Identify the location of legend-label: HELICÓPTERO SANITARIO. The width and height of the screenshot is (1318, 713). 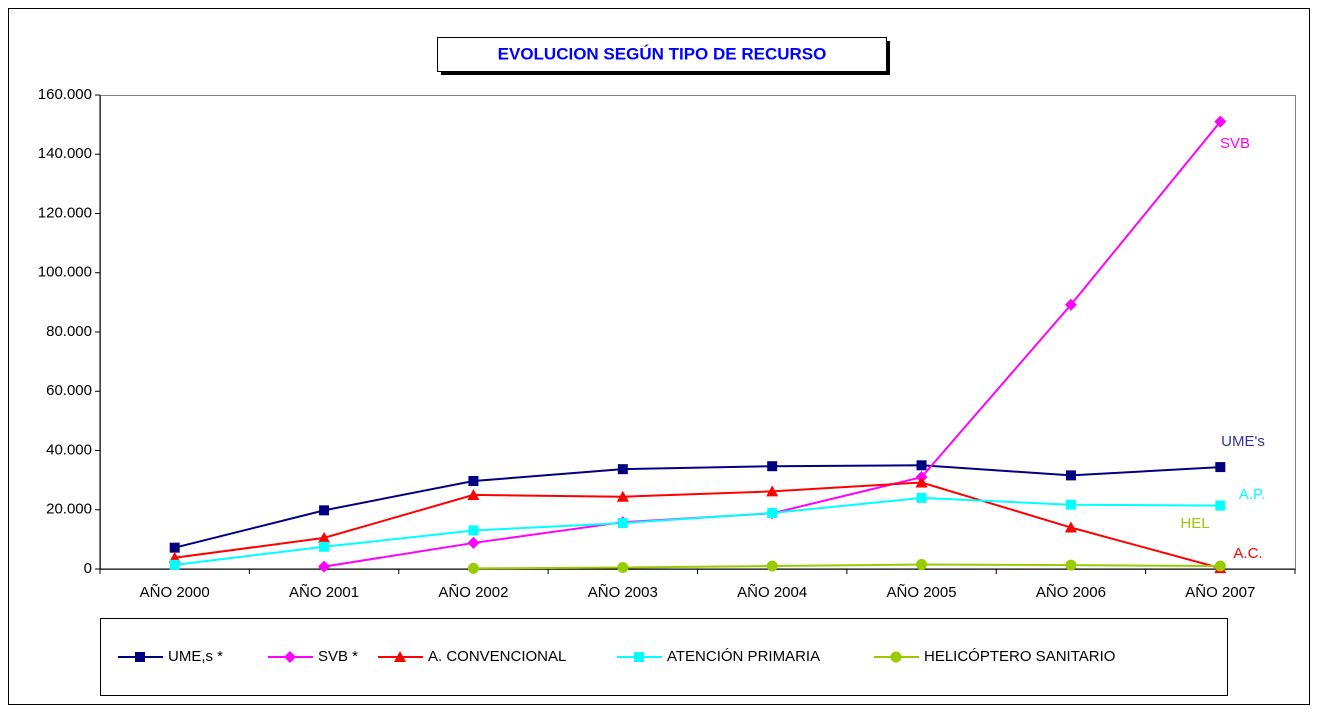
(1019, 656).